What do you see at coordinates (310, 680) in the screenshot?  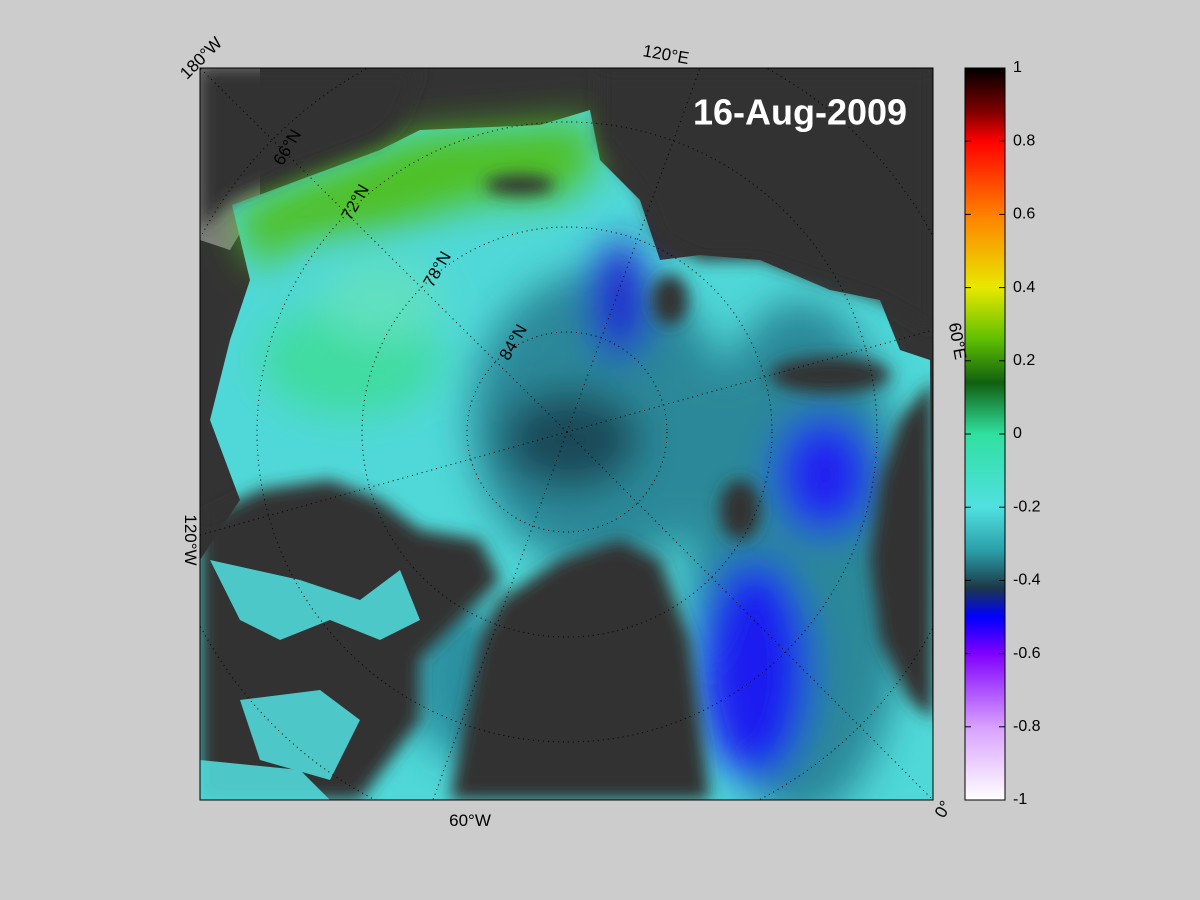 I see `channels` at bounding box center [310, 680].